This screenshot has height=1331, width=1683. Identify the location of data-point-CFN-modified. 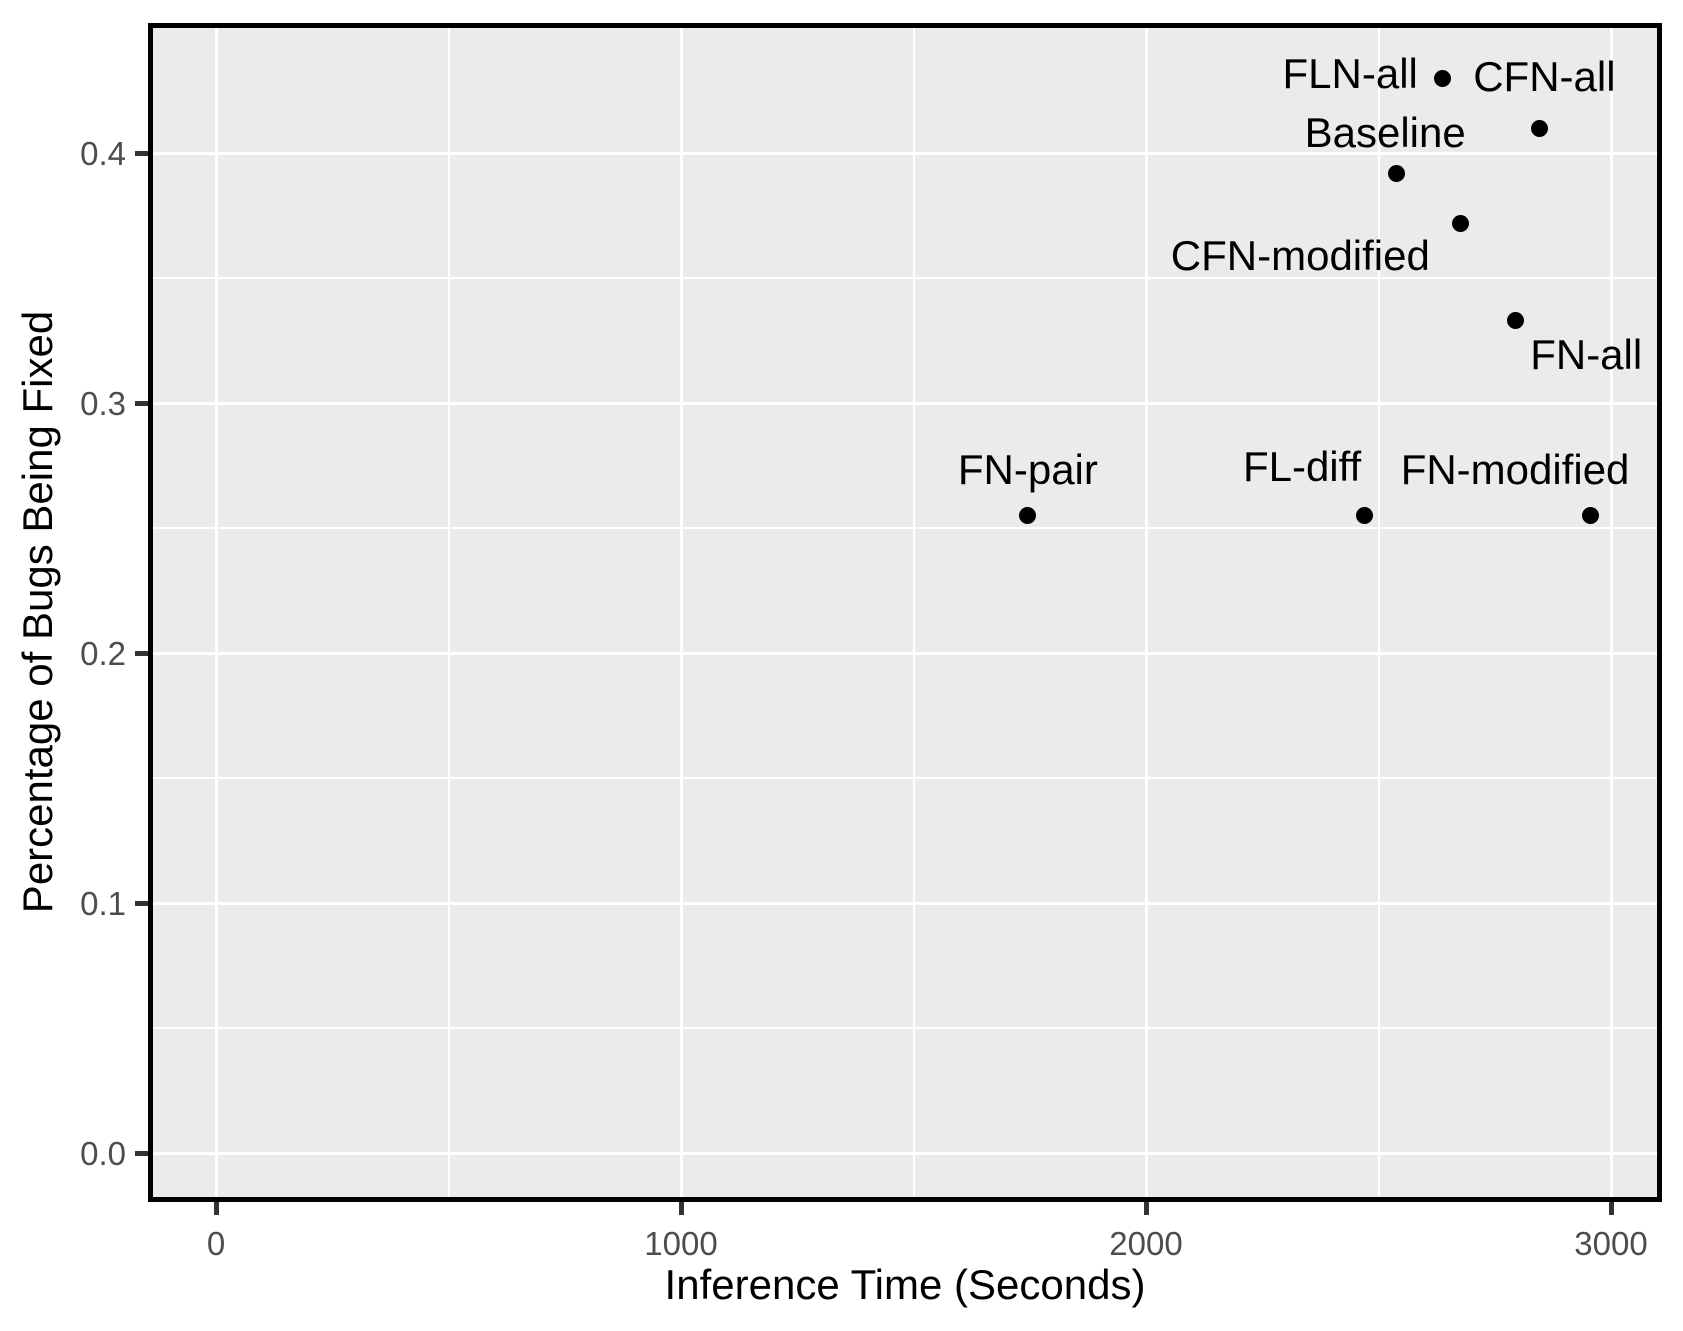
(1460, 223).